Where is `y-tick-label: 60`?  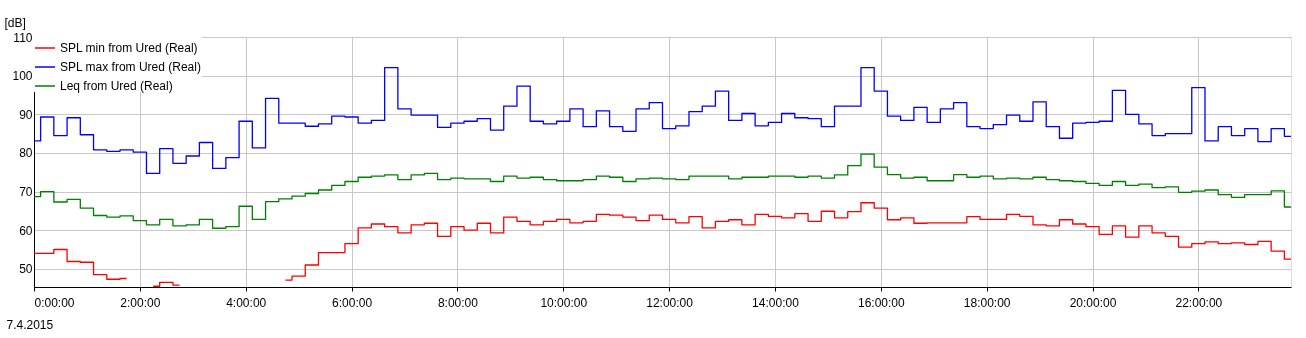 y-tick-label: 60 is located at coordinates (26, 230).